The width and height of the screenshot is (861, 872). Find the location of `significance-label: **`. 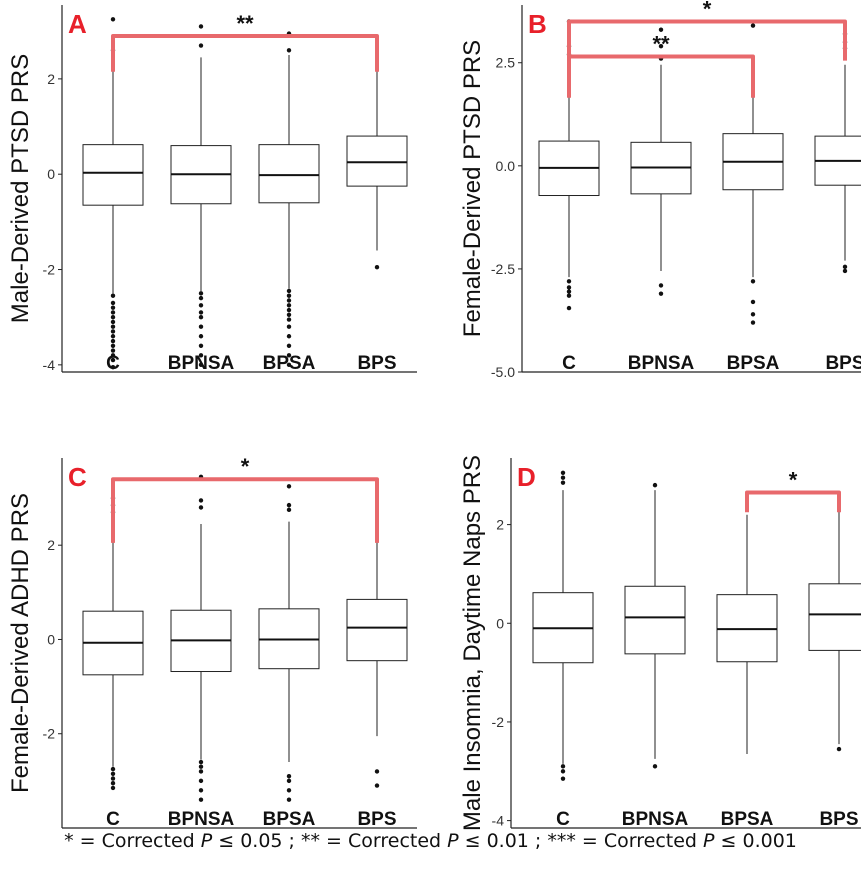

significance-label: ** is located at coordinates (661, 44).